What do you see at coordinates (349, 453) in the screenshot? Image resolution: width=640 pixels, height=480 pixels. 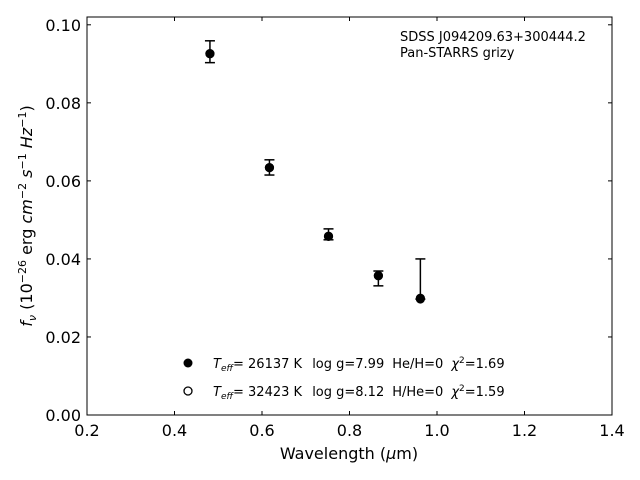 I see `x-axis-label: Wavelength (μm)` at bounding box center [349, 453].